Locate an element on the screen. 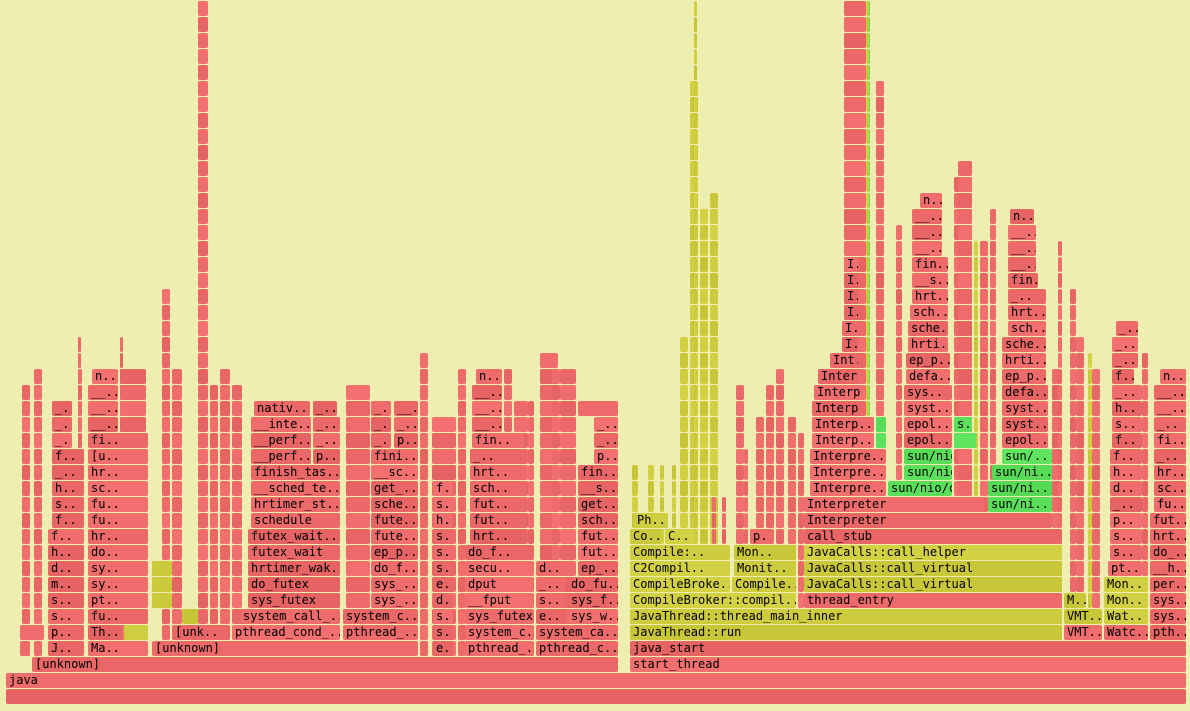 The height and width of the screenshot is (711, 1190). stack-frame: JavaCalls::call_virtual is located at coordinates (933, 584).